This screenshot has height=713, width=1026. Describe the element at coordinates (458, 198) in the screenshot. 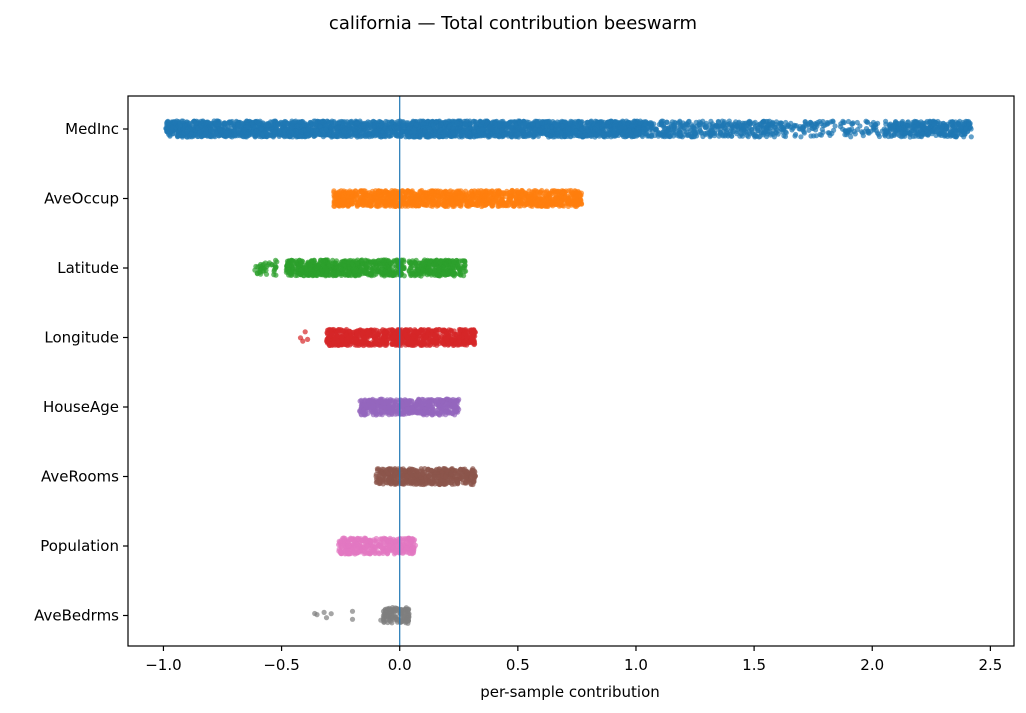

I see `series-aveoccup` at that location.